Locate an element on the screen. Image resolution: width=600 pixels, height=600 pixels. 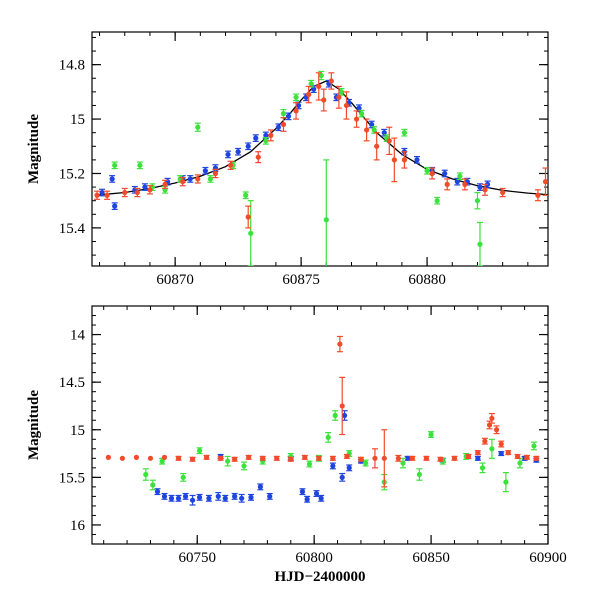
panel-bottom-y-tick-label: 14.5 is located at coordinates (72, 383).